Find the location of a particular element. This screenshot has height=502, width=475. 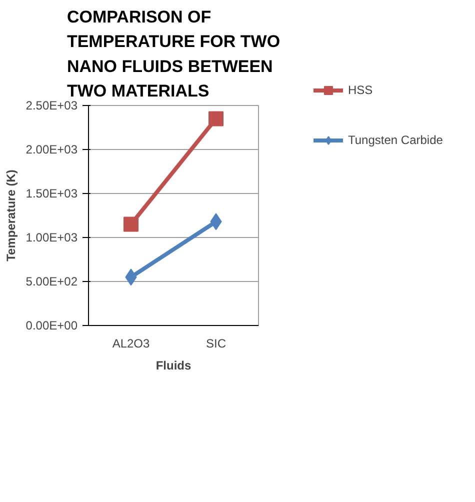

legend-label: HSS is located at coordinates (360, 89).